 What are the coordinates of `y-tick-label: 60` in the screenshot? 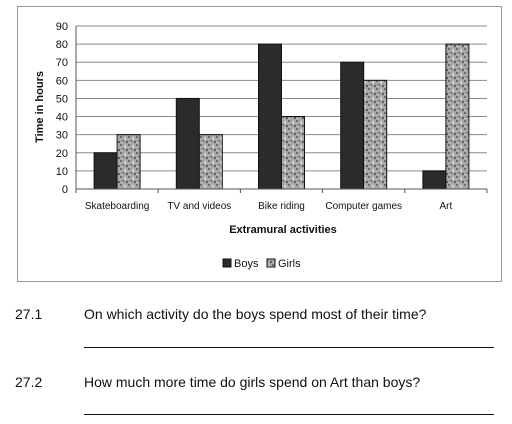 It's located at (62, 81).